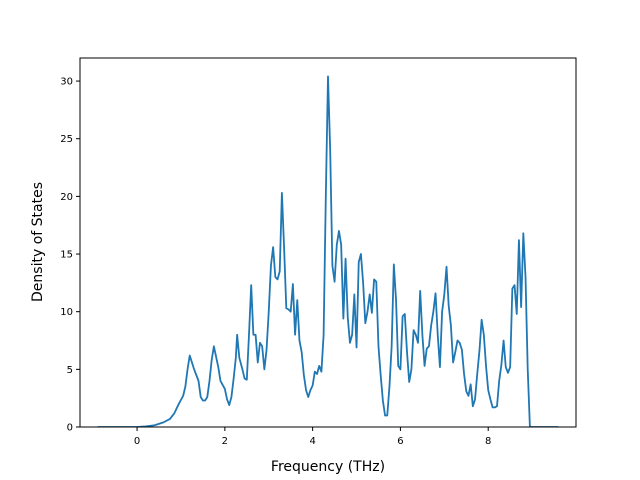 This screenshot has height=480, width=640. I want to click on y-tick-label: 25, so click(66, 139).